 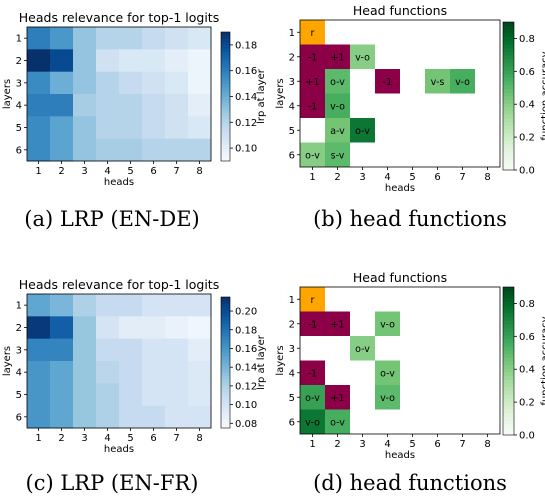 What do you see at coordinates (38, 171) in the screenshot?
I see `x-tick-label: 1` at bounding box center [38, 171].